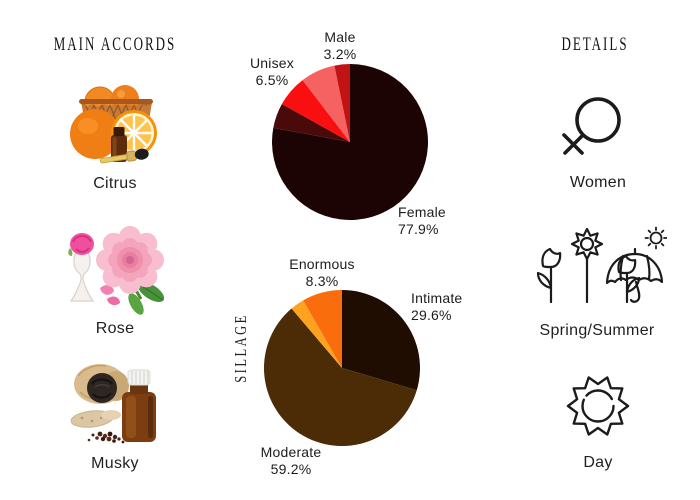  I want to click on pie-slice-female, so click(350, 142).